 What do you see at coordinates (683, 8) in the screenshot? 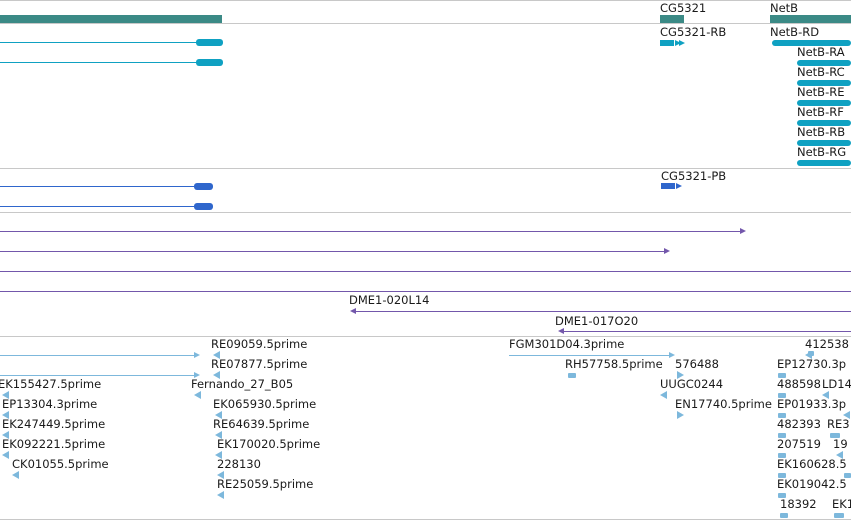
I see `gene-label-cg5321: CG5321` at bounding box center [683, 8].